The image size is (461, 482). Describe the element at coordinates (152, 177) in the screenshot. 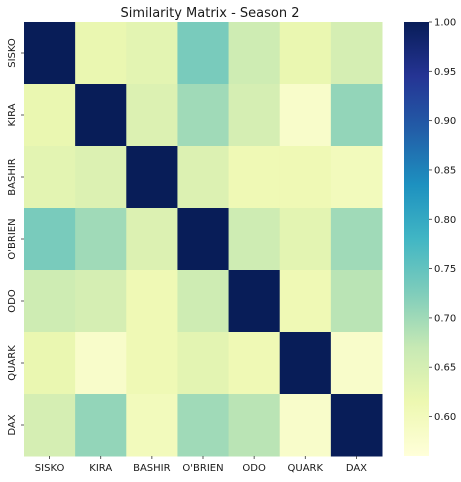

I see `heatmap-cell-bashir-bashir` at that location.